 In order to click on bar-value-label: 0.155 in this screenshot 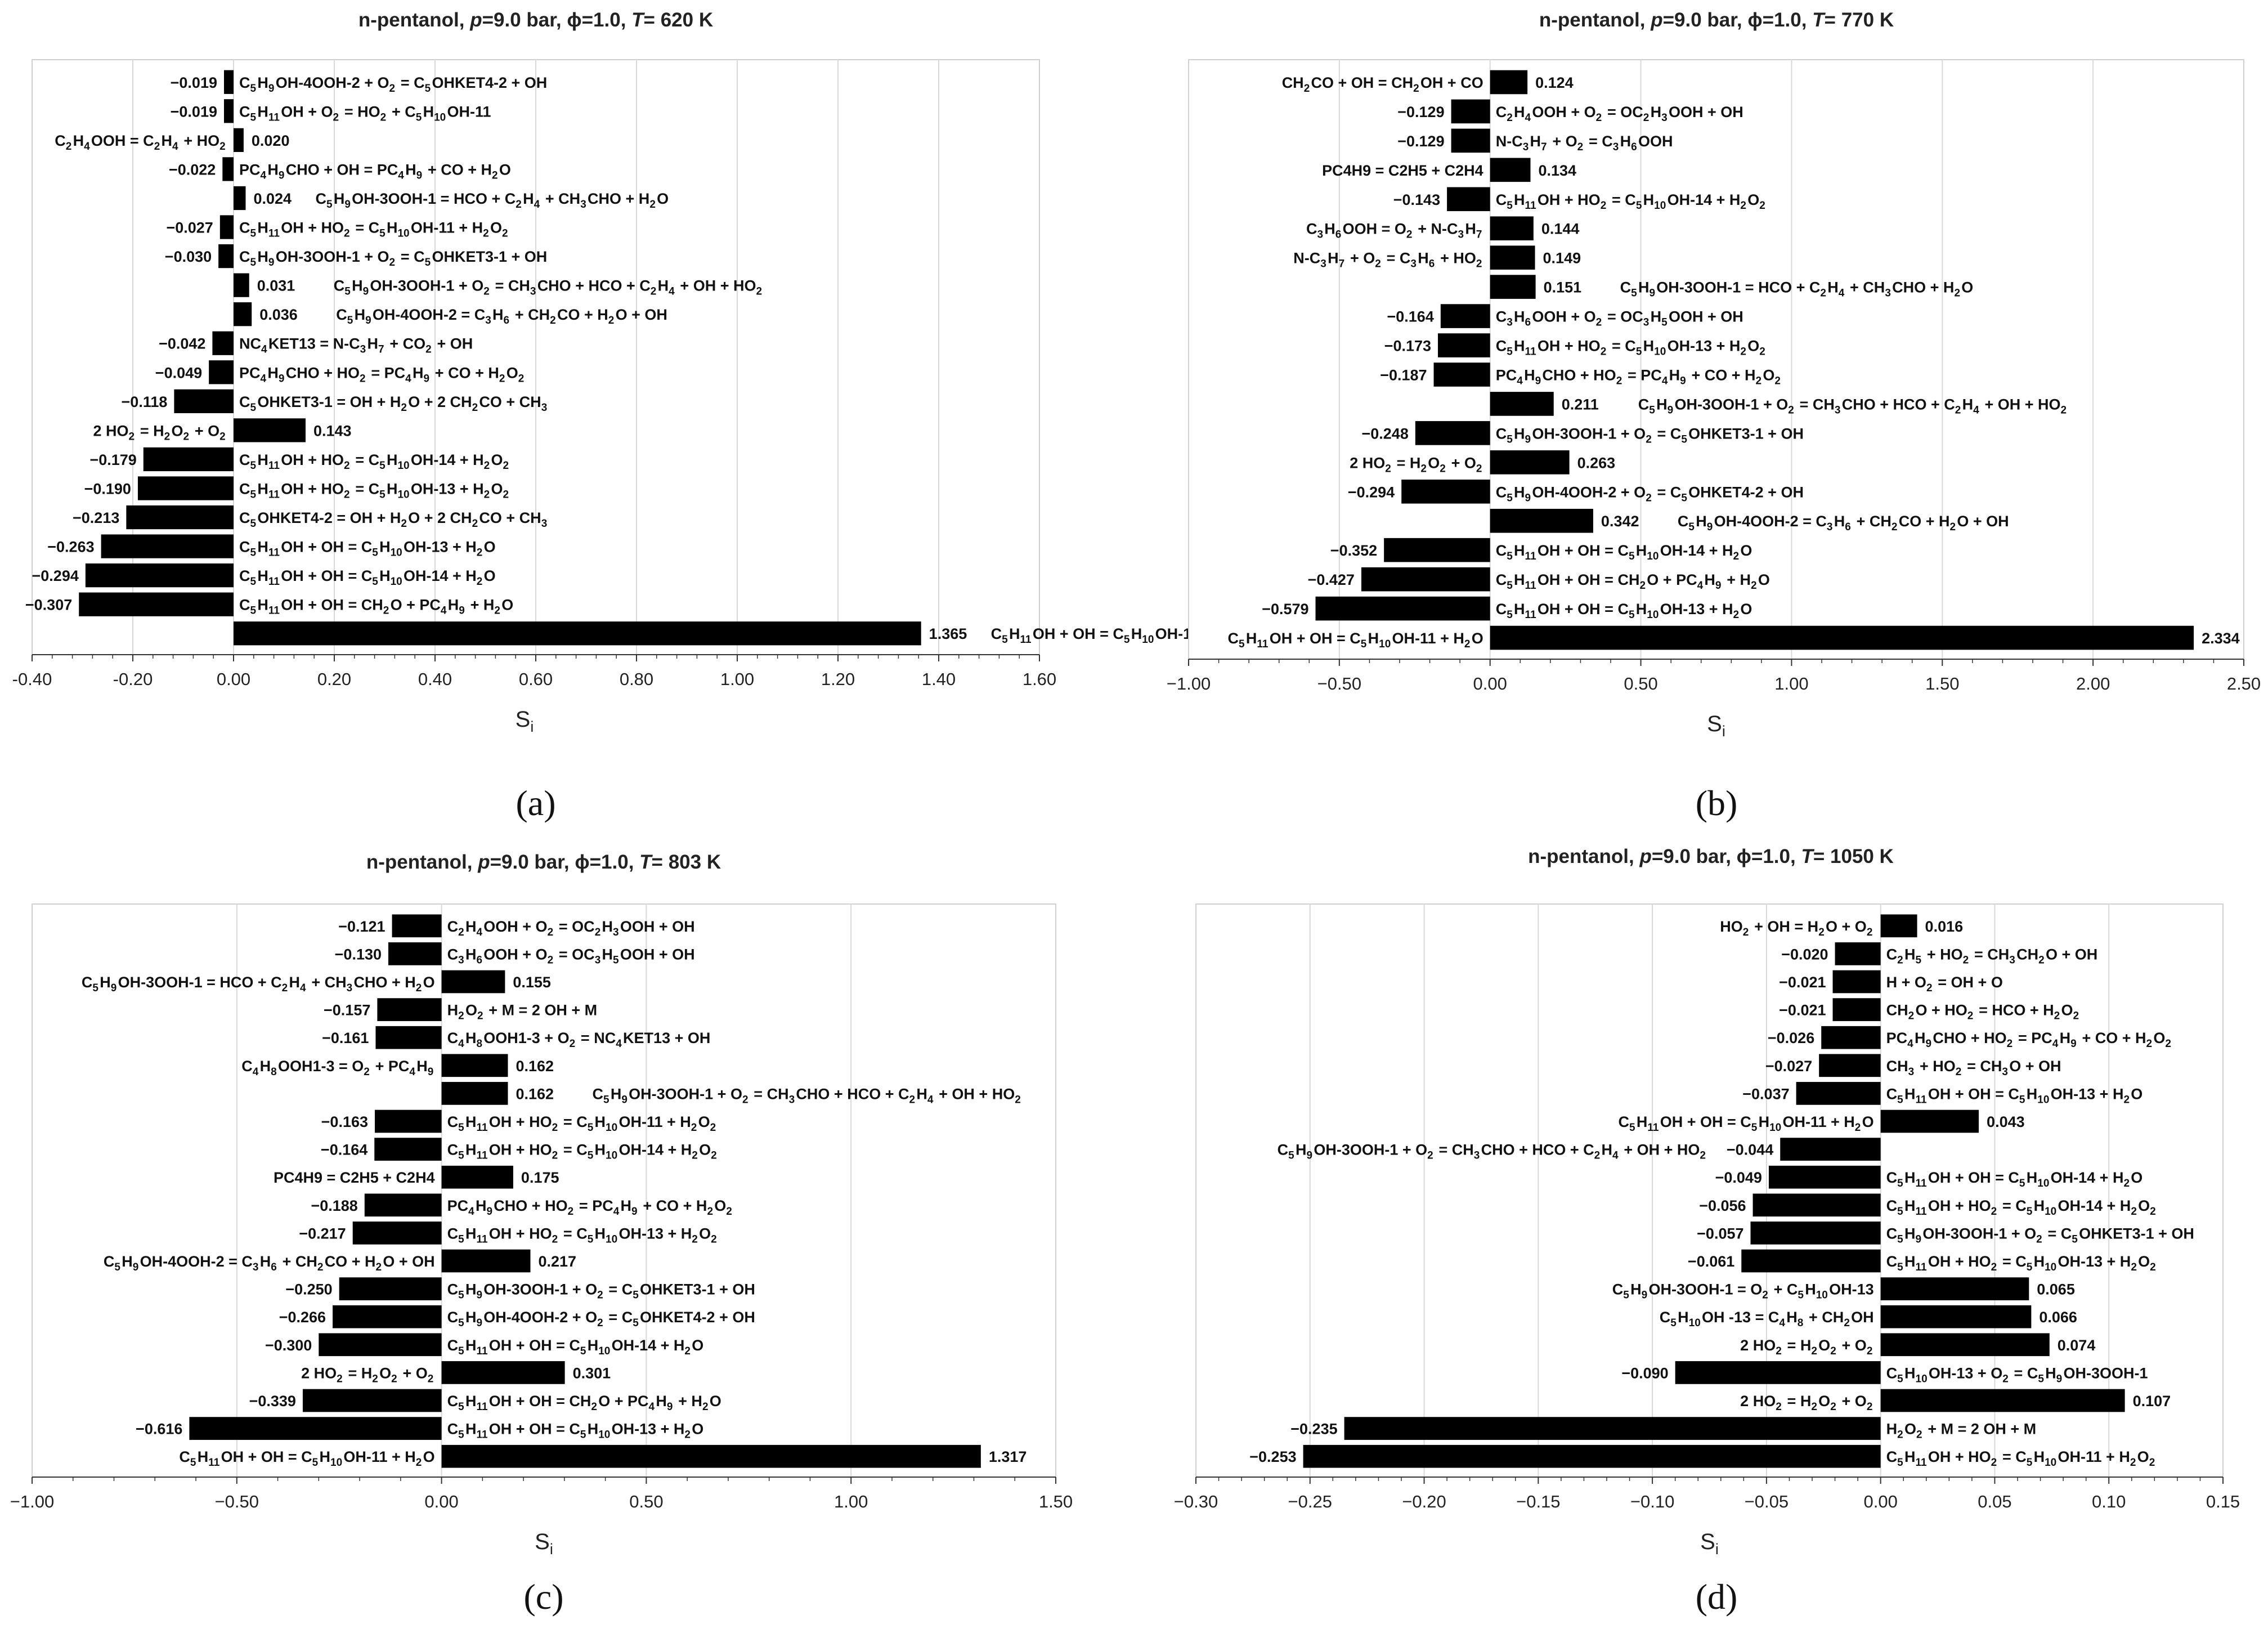, I will do `click(532, 982)`.